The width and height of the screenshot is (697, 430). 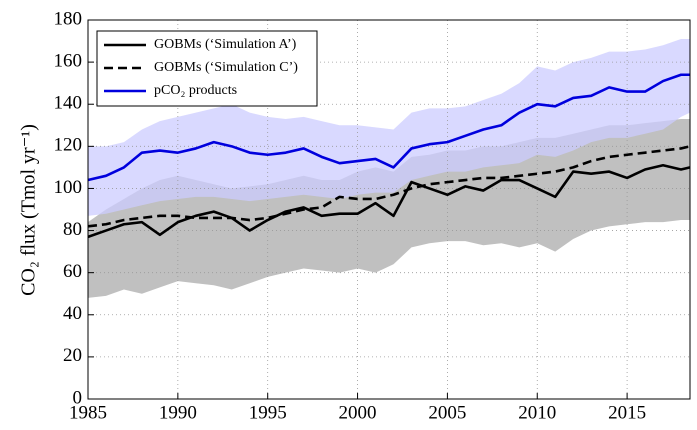 What do you see at coordinates (226, 67) in the screenshot?
I see `legend-label: GOBMs (‘Simulation C’)` at bounding box center [226, 67].